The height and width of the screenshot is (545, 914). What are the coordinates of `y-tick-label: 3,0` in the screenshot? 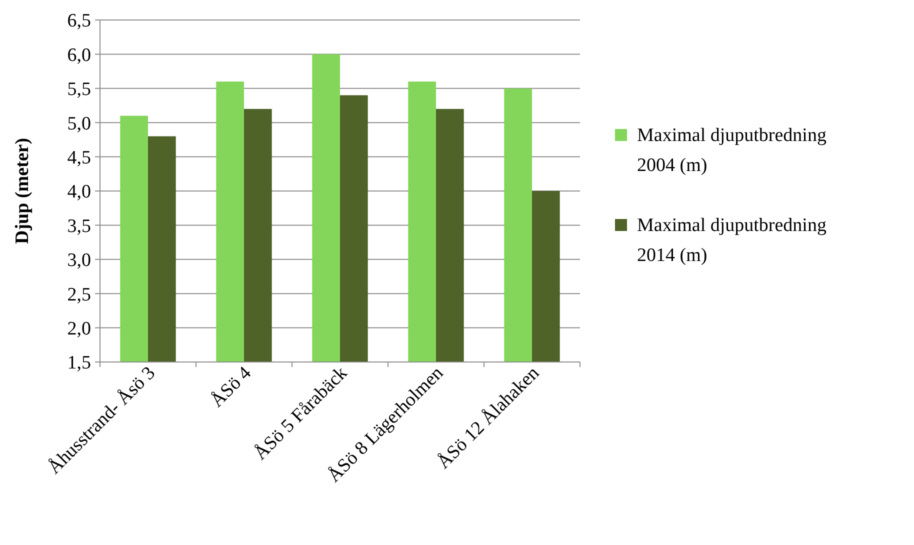 It's located at (79, 261).